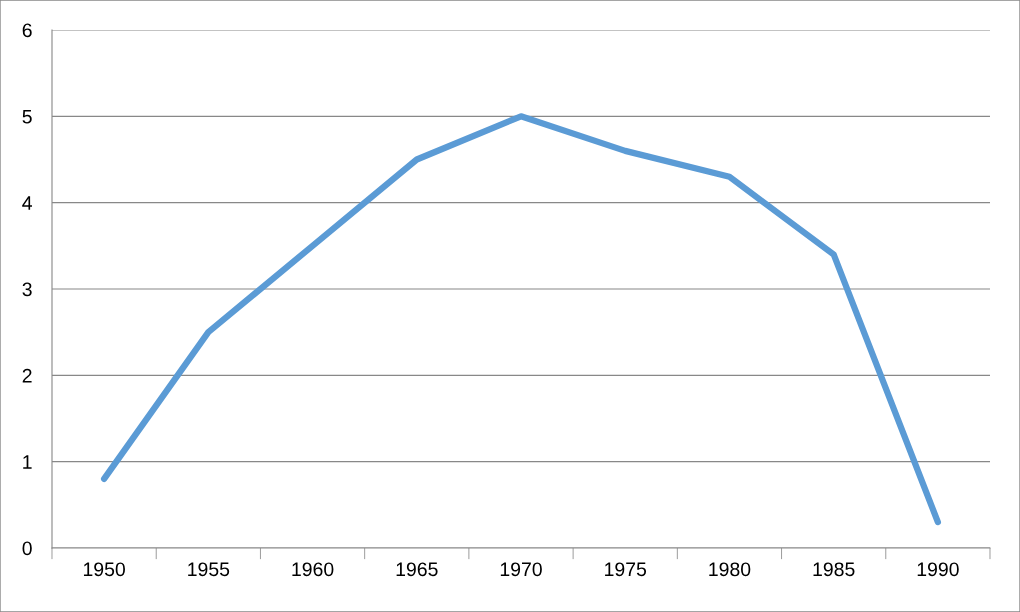  I want to click on y-tick-label: 5, so click(27, 117).